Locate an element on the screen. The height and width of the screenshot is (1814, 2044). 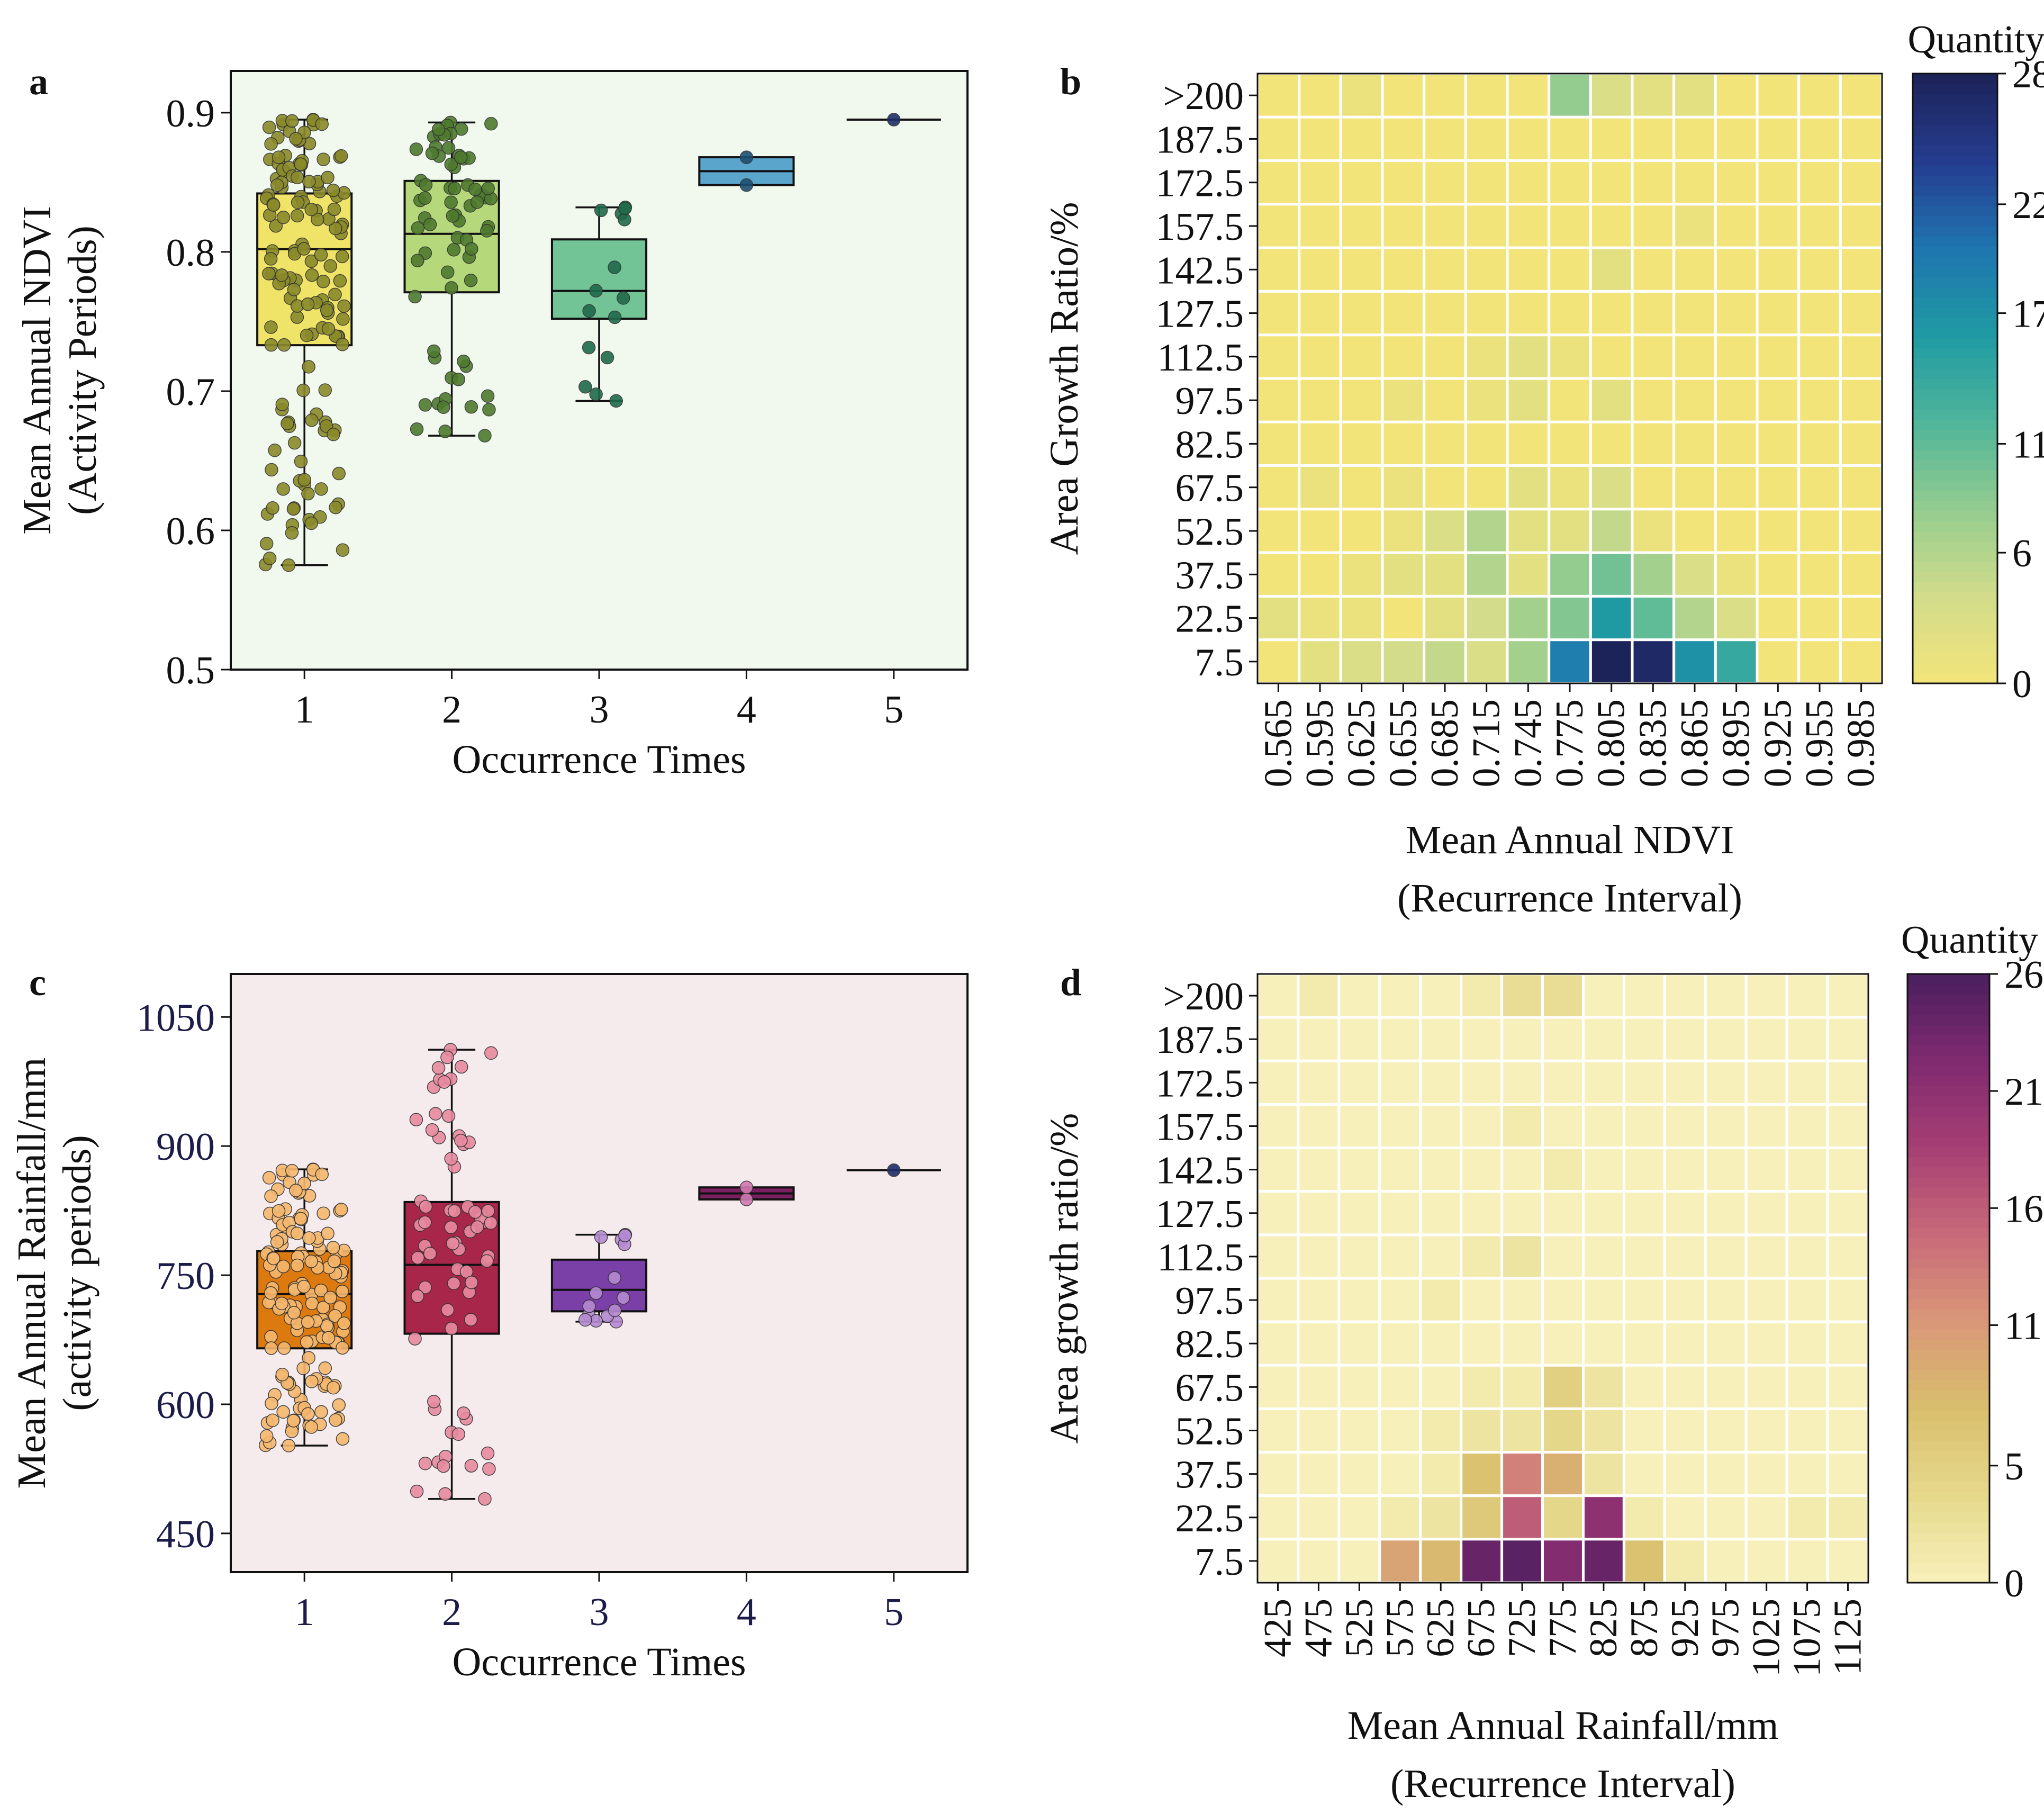
colorbar-tick-label: 11 is located at coordinates (2028, 444).